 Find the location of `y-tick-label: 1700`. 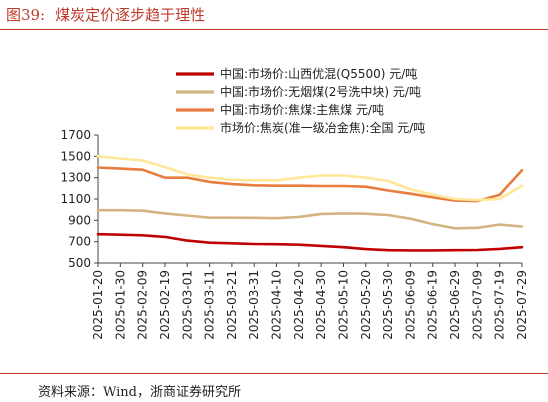

y-tick-label: 1700 is located at coordinates (75, 135).